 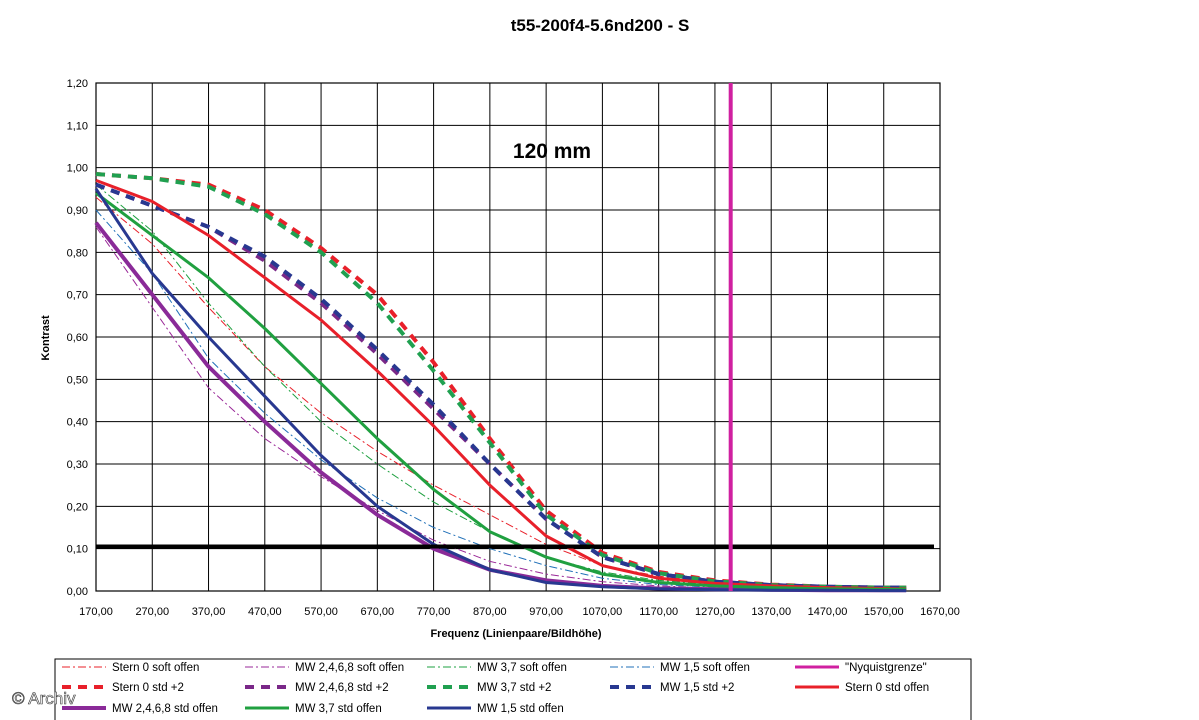 I want to click on y-tick-label: 1,20, so click(x=77, y=84).